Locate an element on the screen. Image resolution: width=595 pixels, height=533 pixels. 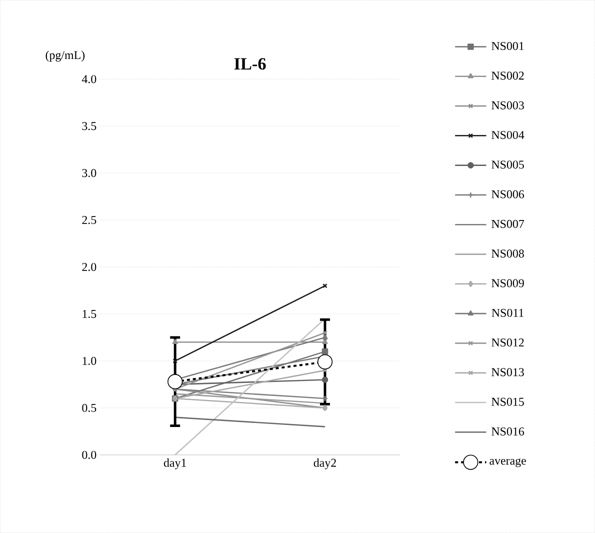
legend-label: NS005 is located at coordinates (508, 164).